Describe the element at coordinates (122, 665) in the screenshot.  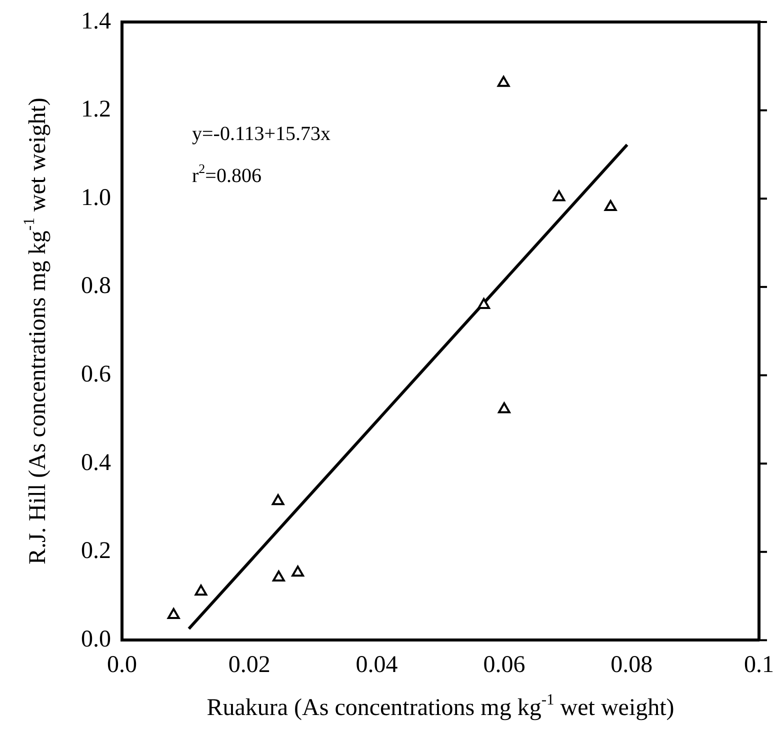
I see `x-tick-label: 0.0` at that location.